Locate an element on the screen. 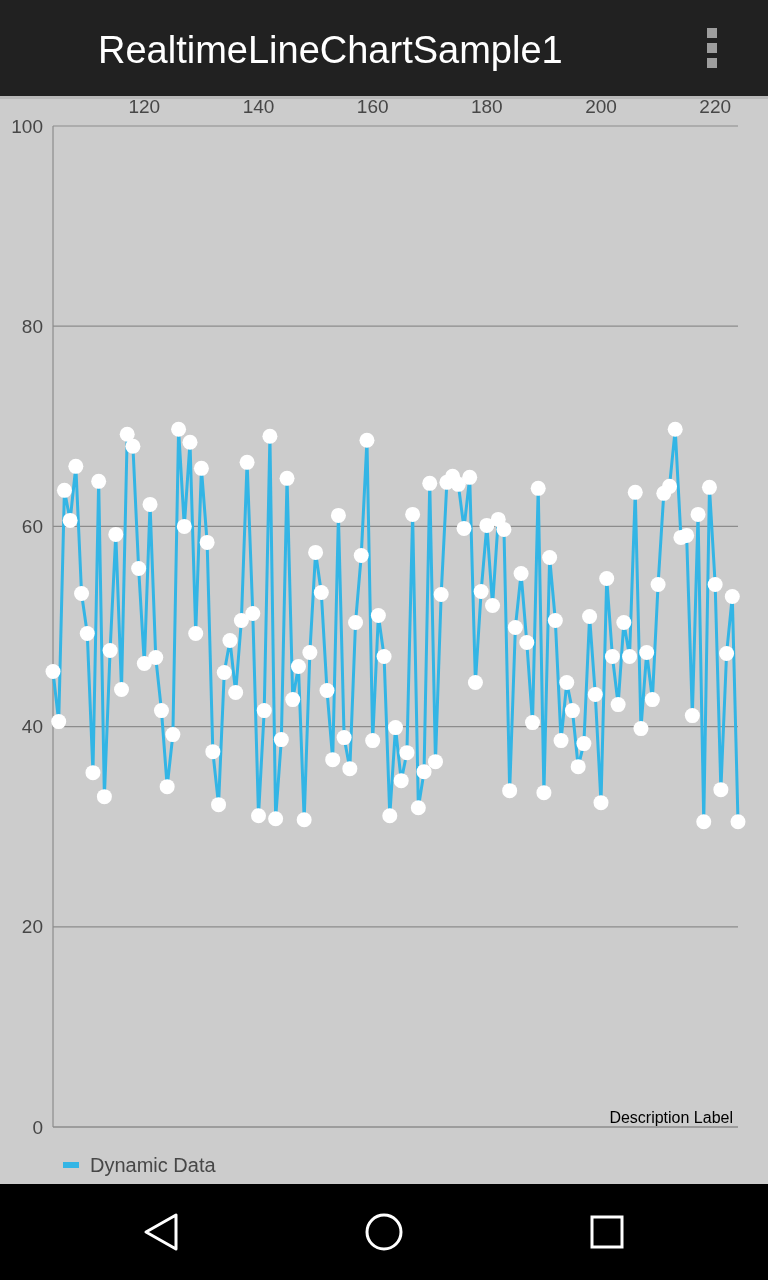 Image resolution: width=768 pixels, height=1280 pixels. y-tick-label: 0 is located at coordinates (37, 1127).